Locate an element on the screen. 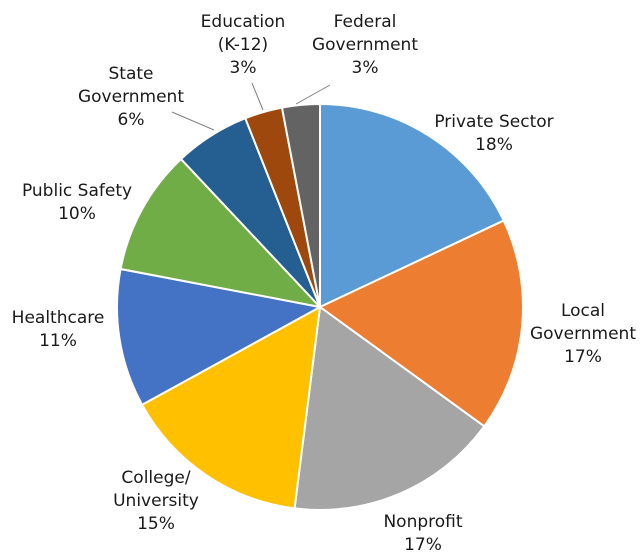 The width and height of the screenshot is (644, 554). category-label-college-university-0: College/ is located at coordinates (155, 478).